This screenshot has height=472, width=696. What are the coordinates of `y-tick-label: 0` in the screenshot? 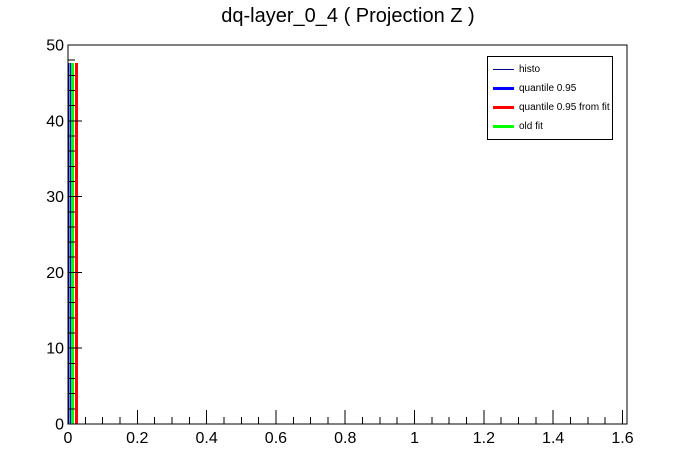 It's located at (59, 425).